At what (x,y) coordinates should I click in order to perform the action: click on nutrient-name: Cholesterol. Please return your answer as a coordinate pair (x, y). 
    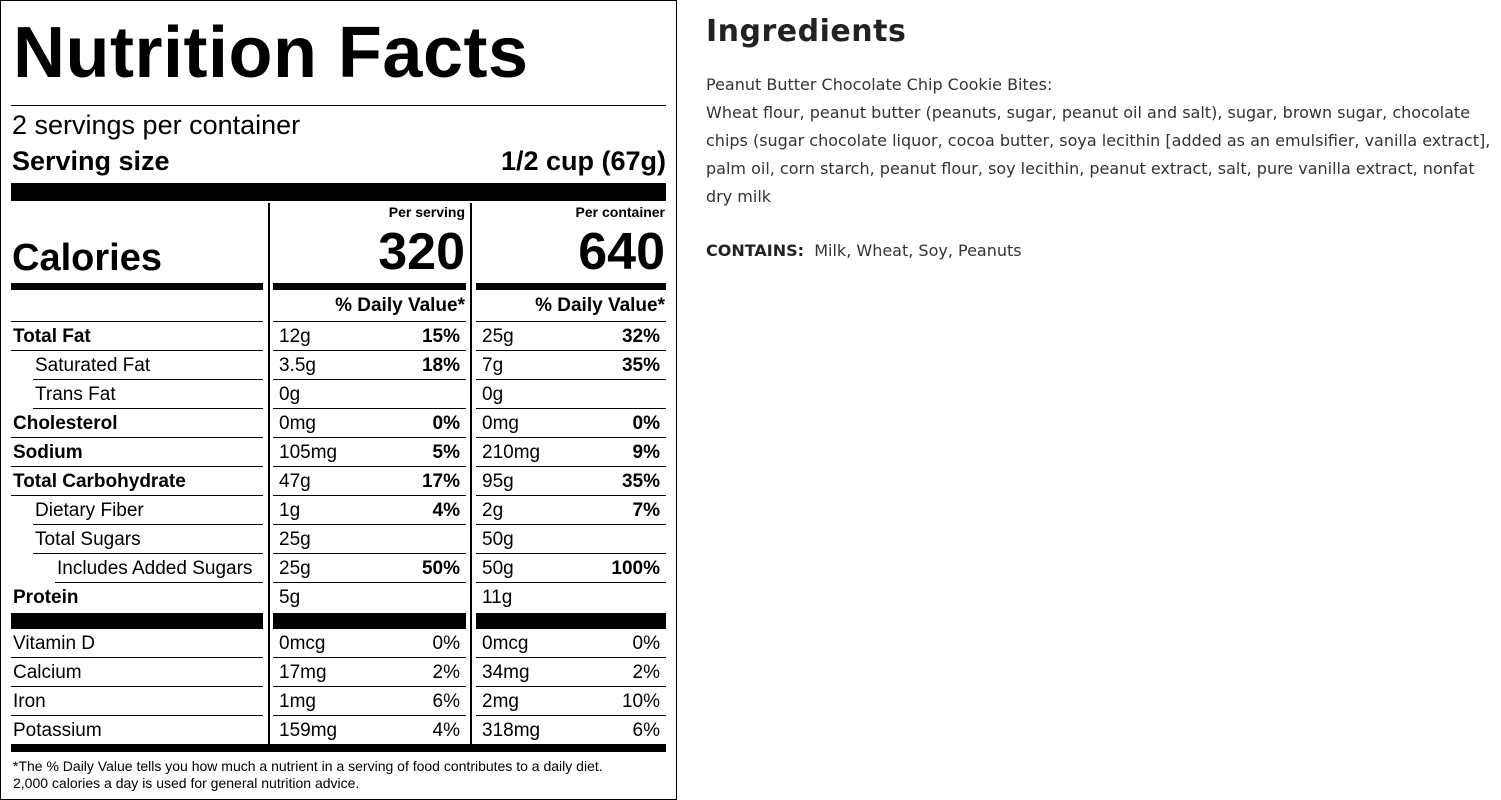
    Looking at the image, I should click on (65, 423).